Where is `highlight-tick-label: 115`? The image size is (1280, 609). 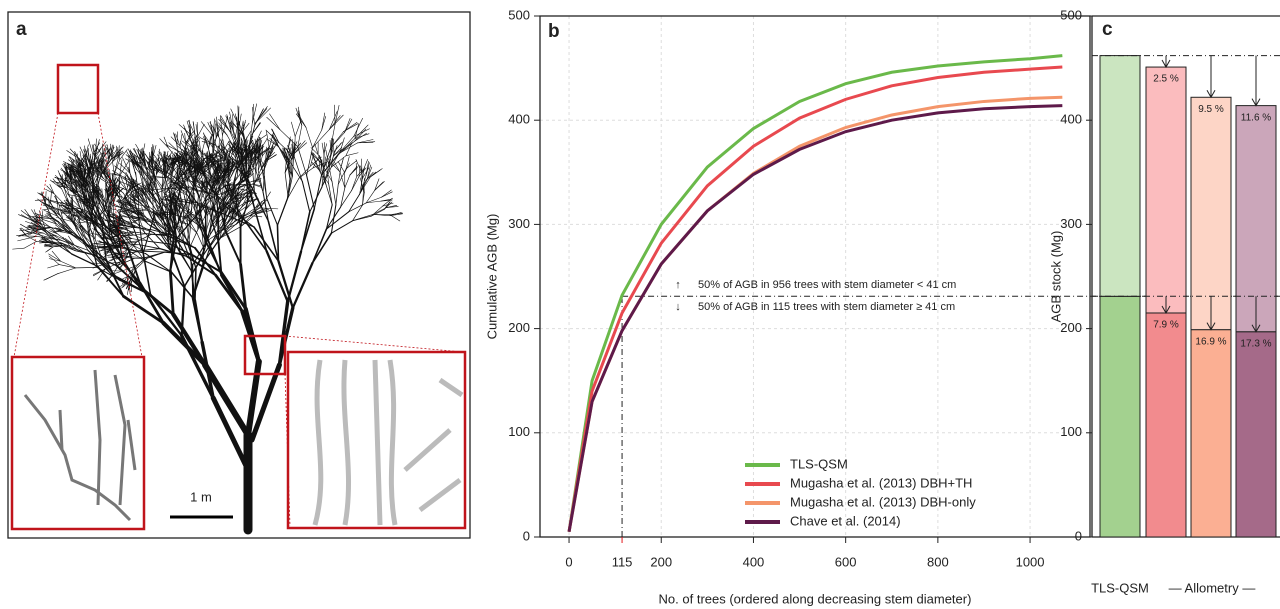 highlight-tick-label: 115 is located at coordinates (622, 561).